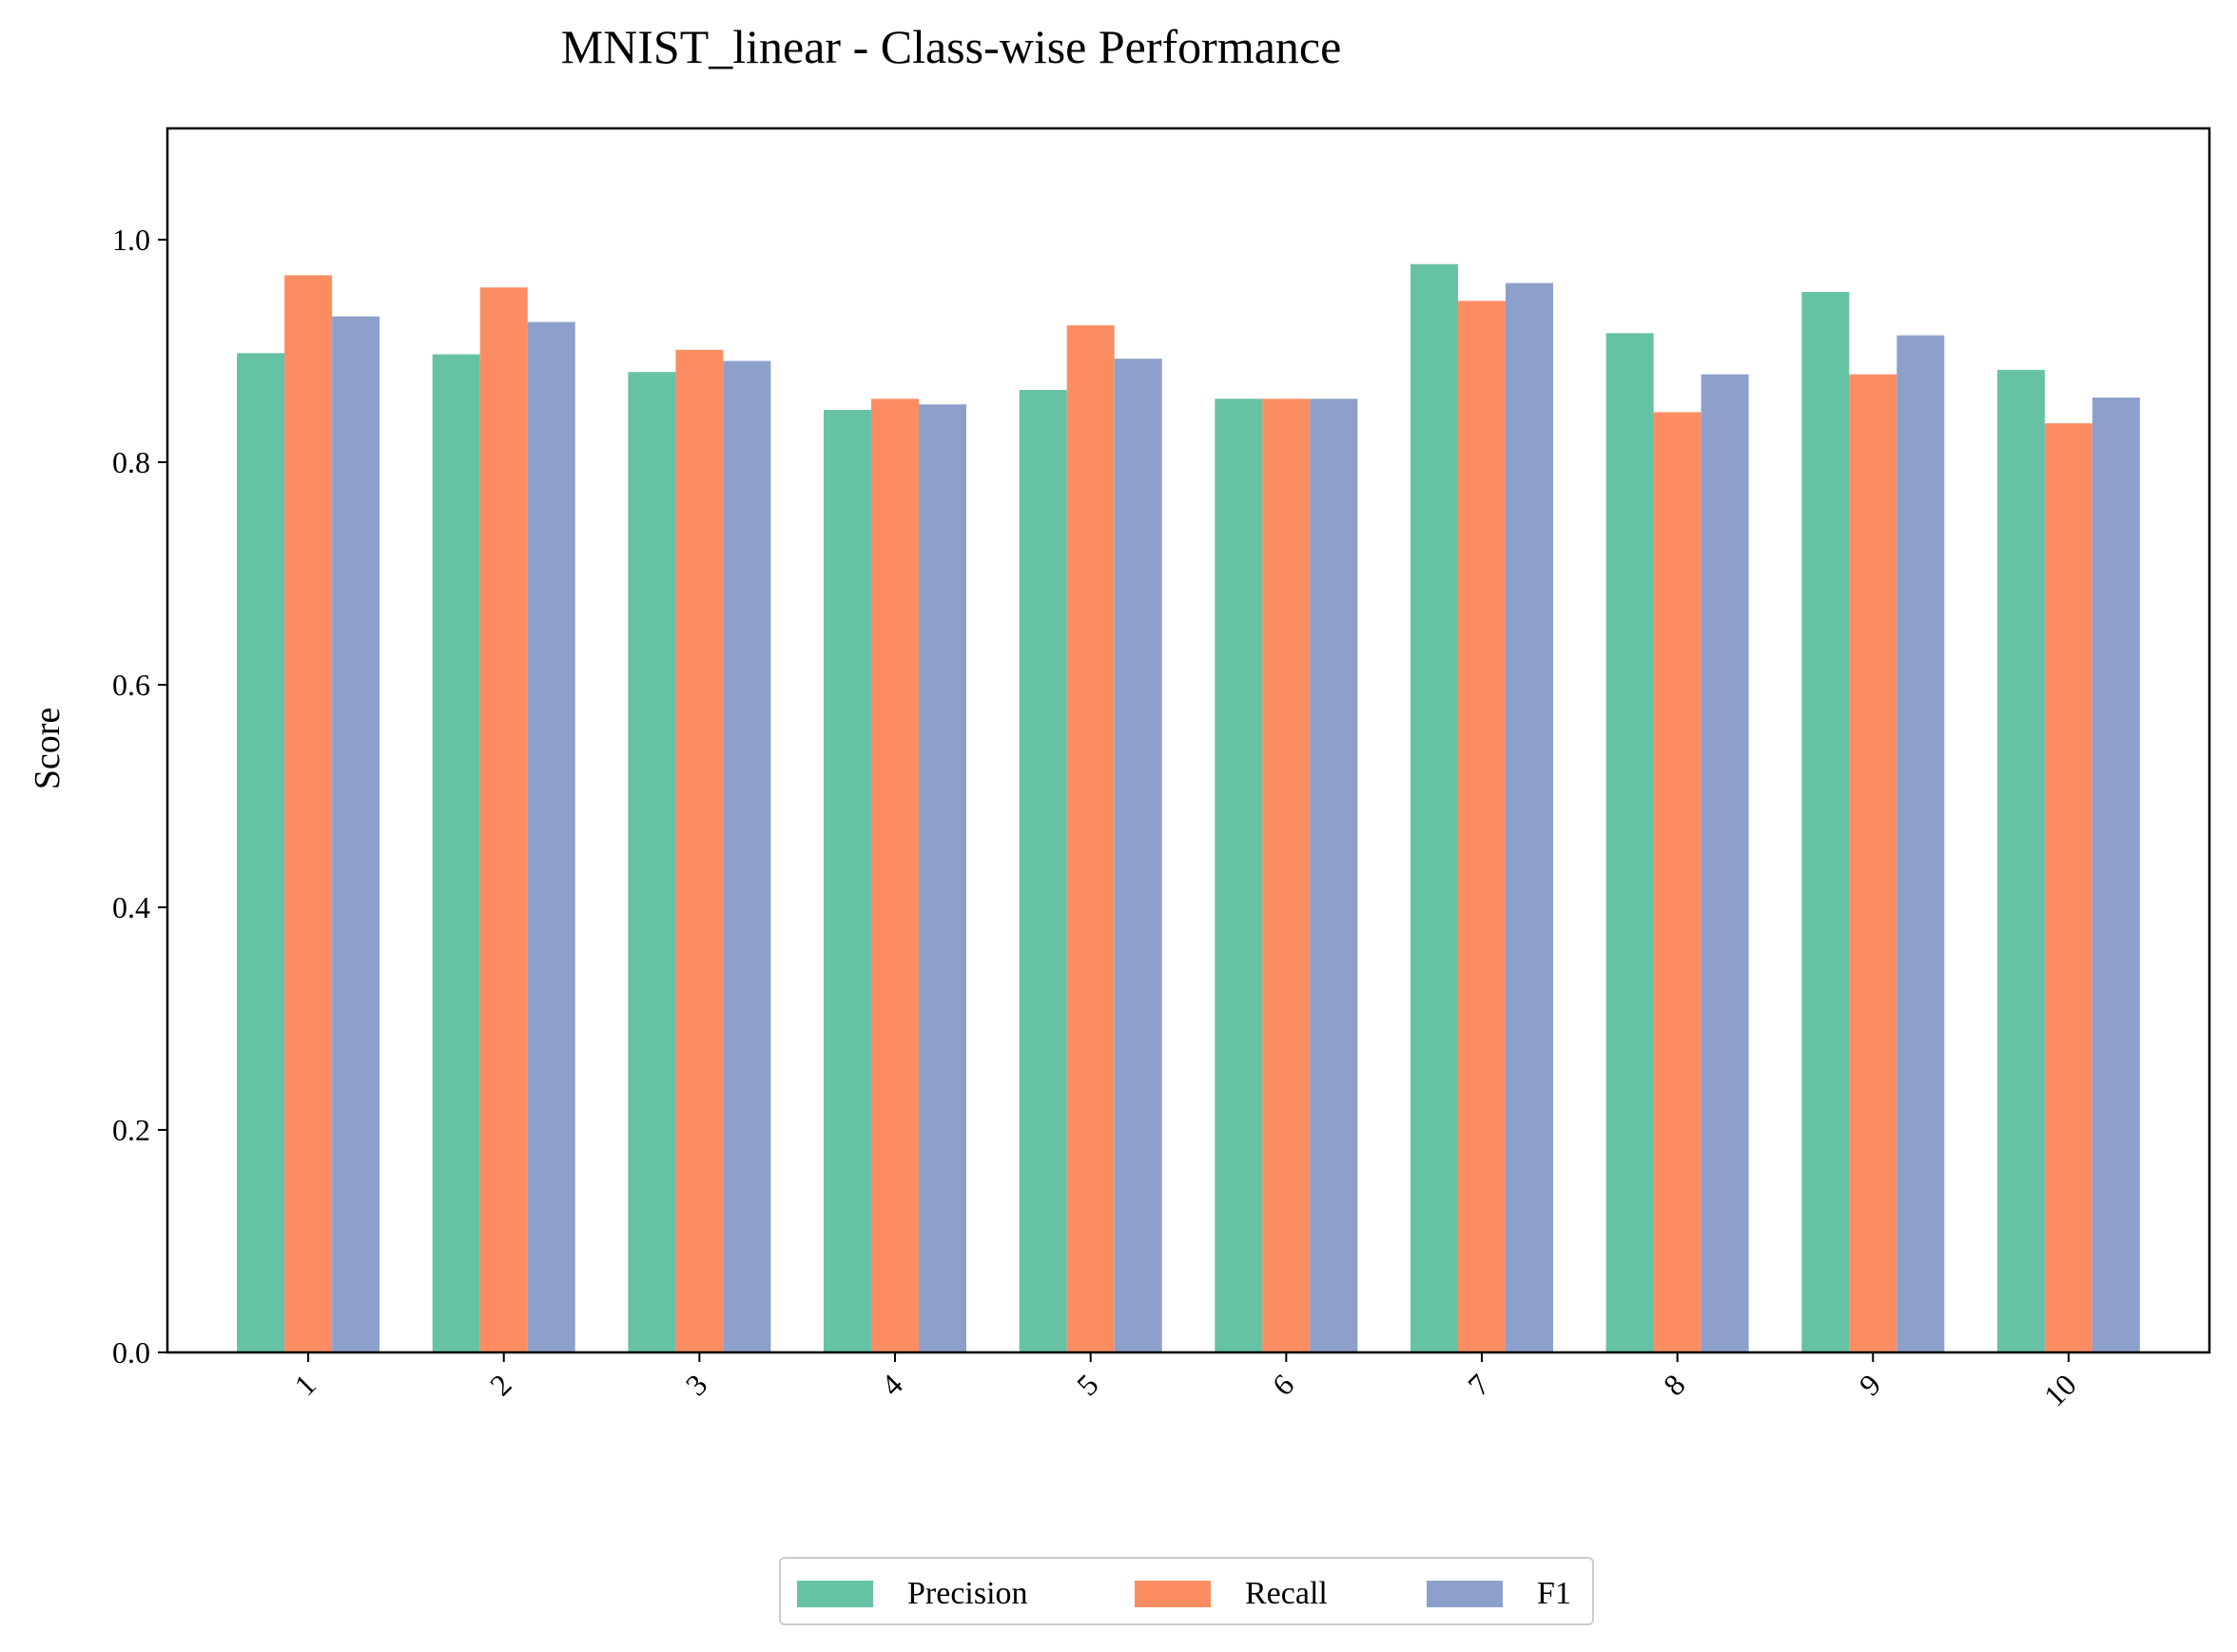 This screenshot has width=2237, height=1652. Describe the element at coordinates (952, 46) in the screenshot. I see `chart-title: MNIST_linear - Class-wise Performance` at that location.